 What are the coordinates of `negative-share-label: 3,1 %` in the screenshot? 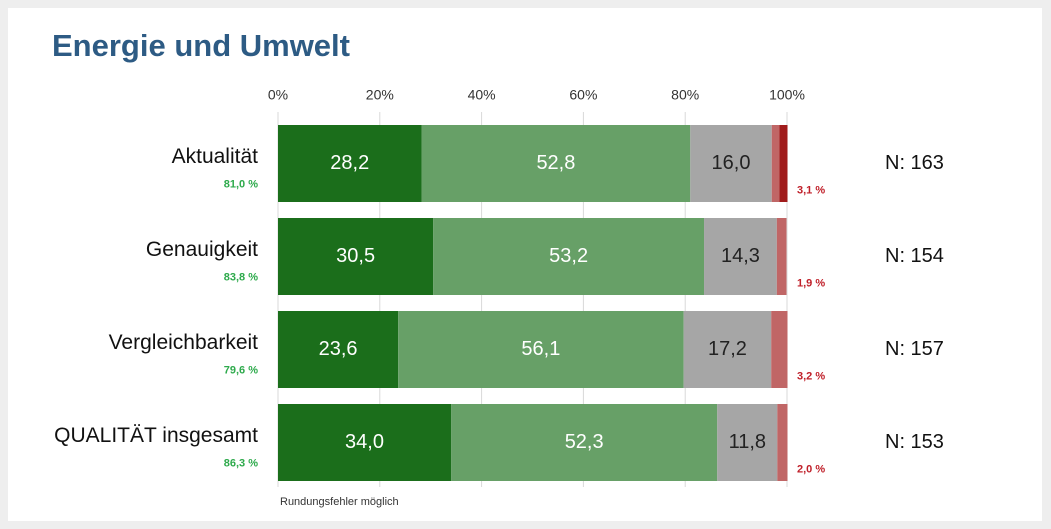 It's located at (811, 190).